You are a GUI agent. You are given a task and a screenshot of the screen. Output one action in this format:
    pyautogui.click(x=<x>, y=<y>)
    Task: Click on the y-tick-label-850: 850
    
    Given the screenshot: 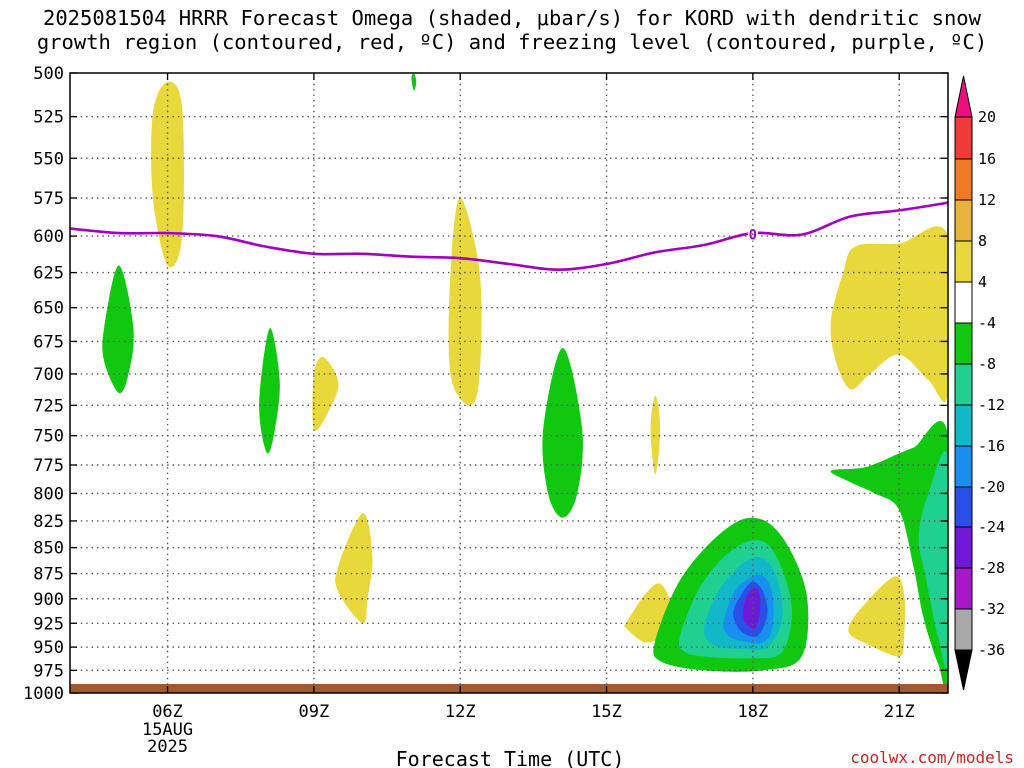 What is the action you would take?
    pyautogui.click(x=48, y=549)
    